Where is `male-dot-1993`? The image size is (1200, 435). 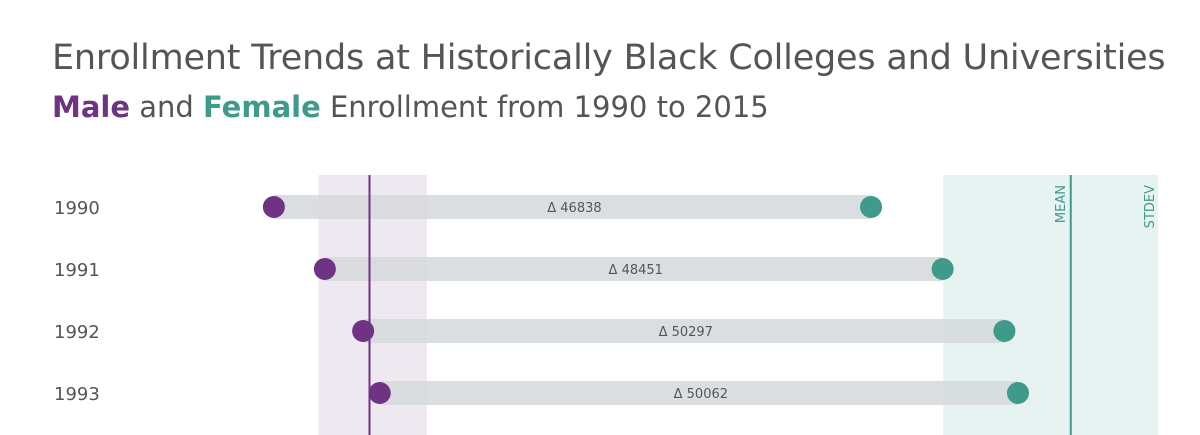 male-dot-1993 is located at coordinates (379, 393).